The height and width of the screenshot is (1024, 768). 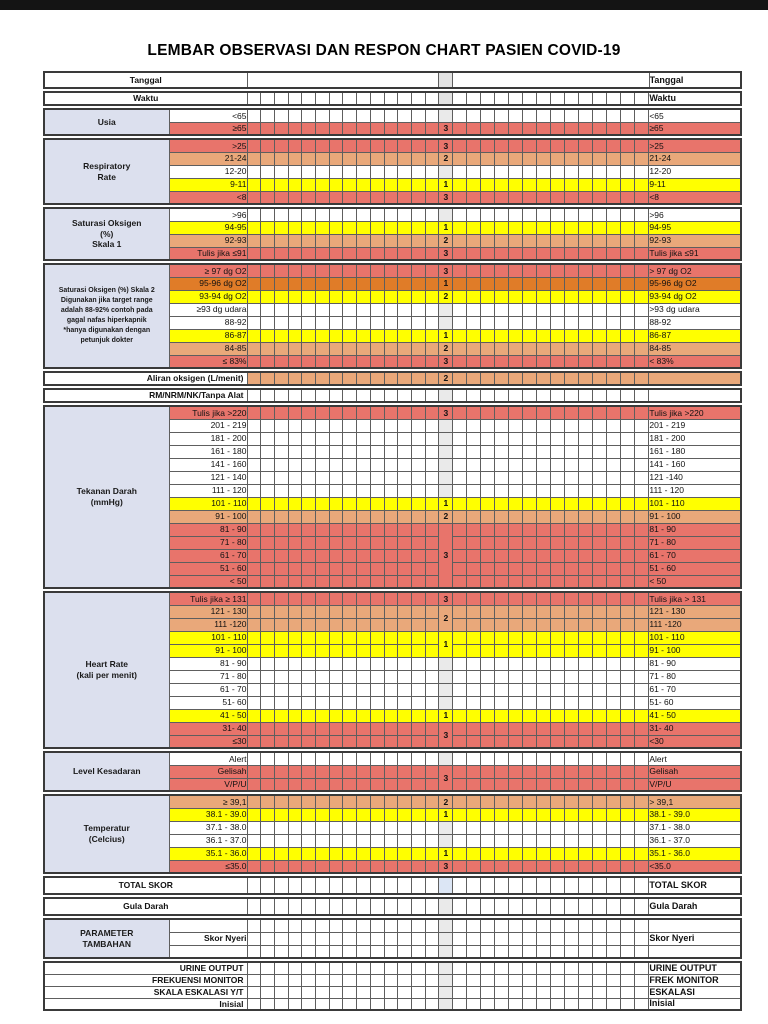 I want to click on time-entry-cell, so click(x=295, y=98).